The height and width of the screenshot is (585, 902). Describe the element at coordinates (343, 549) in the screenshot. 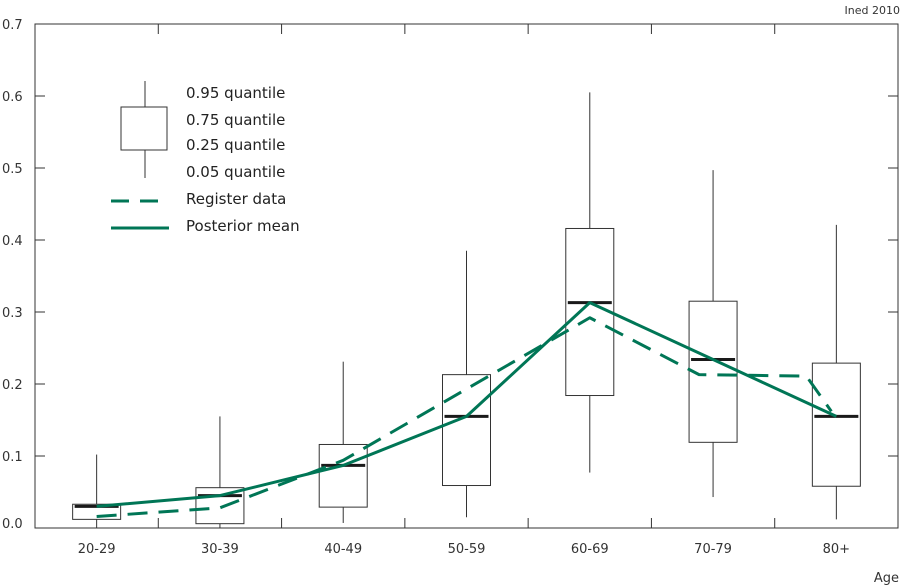

I see `x-tick-label: 40-49` at that location.